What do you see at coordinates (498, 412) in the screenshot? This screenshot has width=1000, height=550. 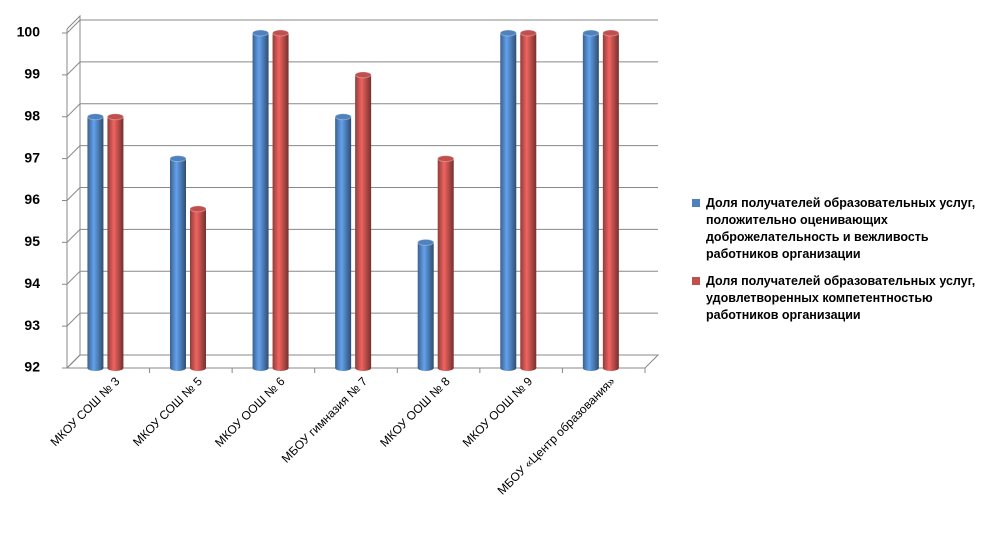 I see `x-tick-label: МКОУ ООШ № 9` at bounding box center [498, 412].